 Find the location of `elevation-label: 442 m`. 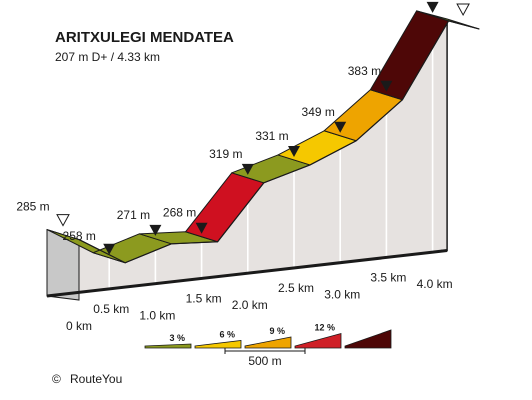

elevation-label: 442 m is located at coordinates (484, 1).